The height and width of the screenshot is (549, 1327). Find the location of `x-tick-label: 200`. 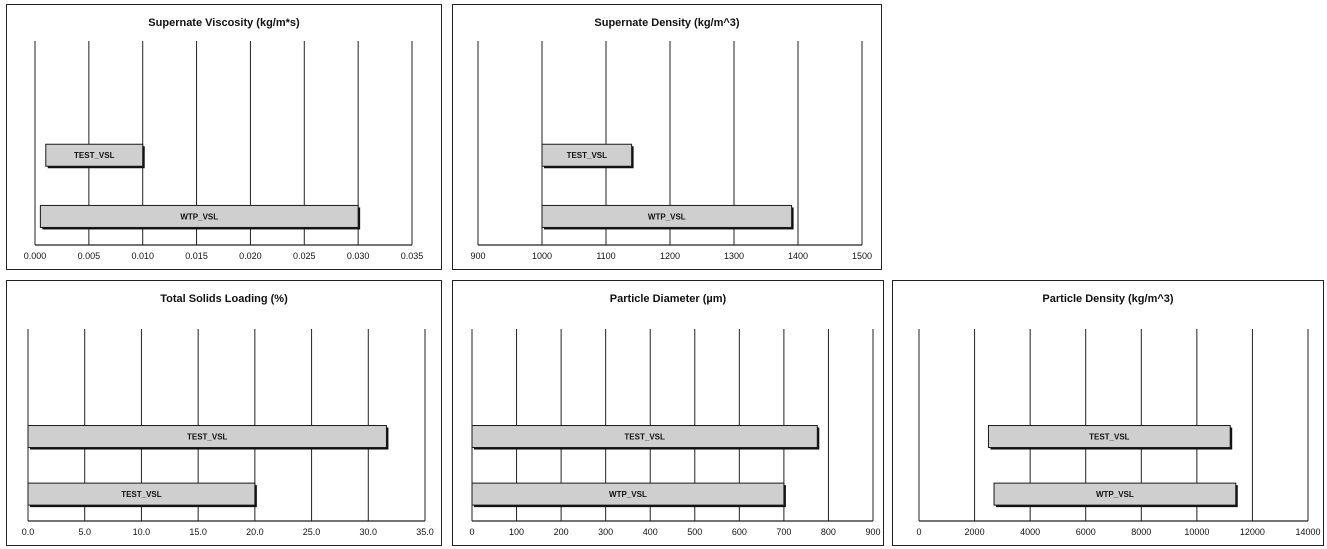

x-tick-label: 200 is located at coordinates (561, 532).